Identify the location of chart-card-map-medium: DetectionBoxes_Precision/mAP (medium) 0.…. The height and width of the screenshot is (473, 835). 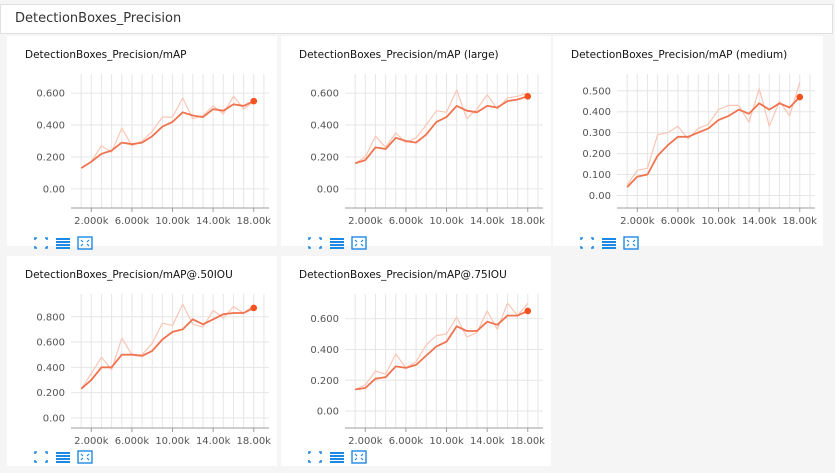
(688, 143).